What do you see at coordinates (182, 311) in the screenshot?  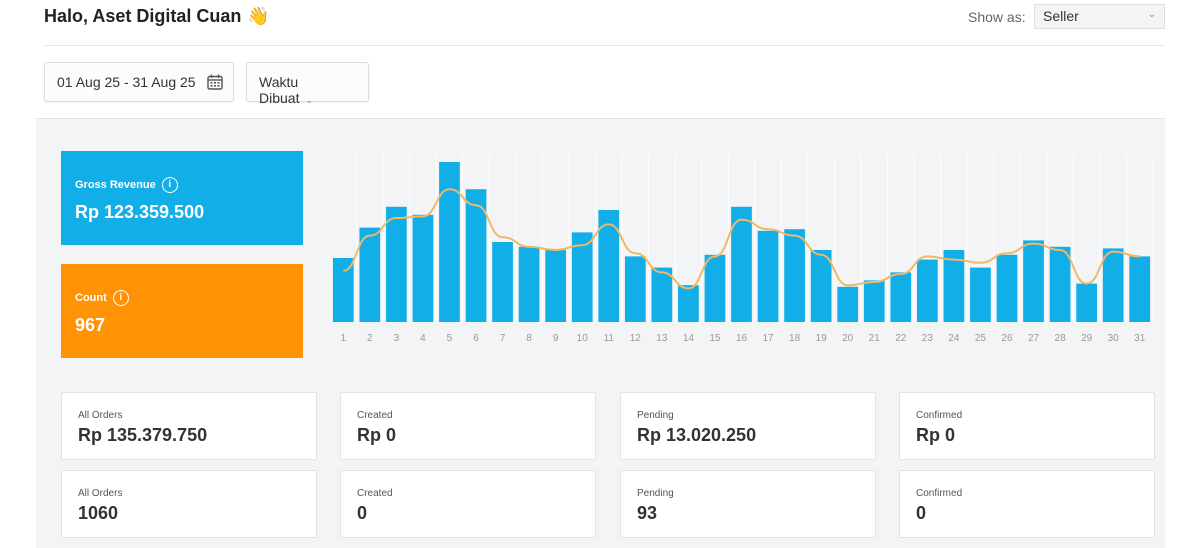 I see `count-card: Count i 967` at bounding box center [182, 311].